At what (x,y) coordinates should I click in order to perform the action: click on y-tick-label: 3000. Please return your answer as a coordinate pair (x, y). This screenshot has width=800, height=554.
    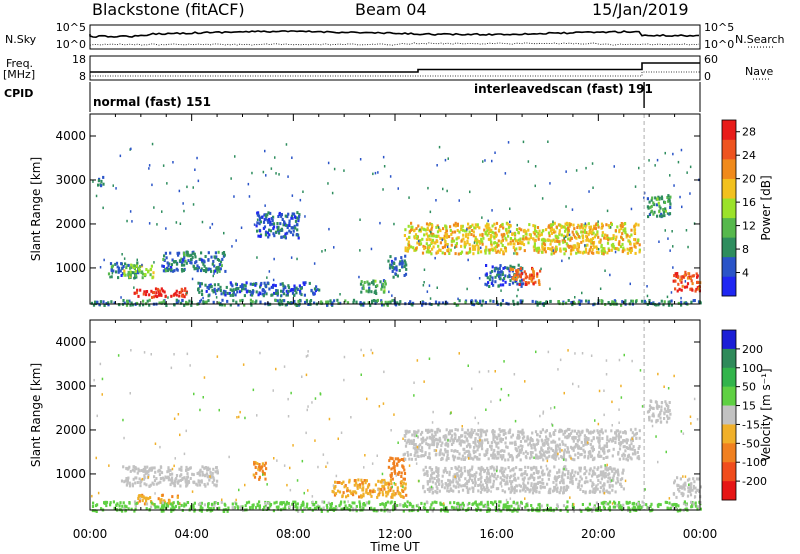
    Looking at the image, I should click on (70, 180).